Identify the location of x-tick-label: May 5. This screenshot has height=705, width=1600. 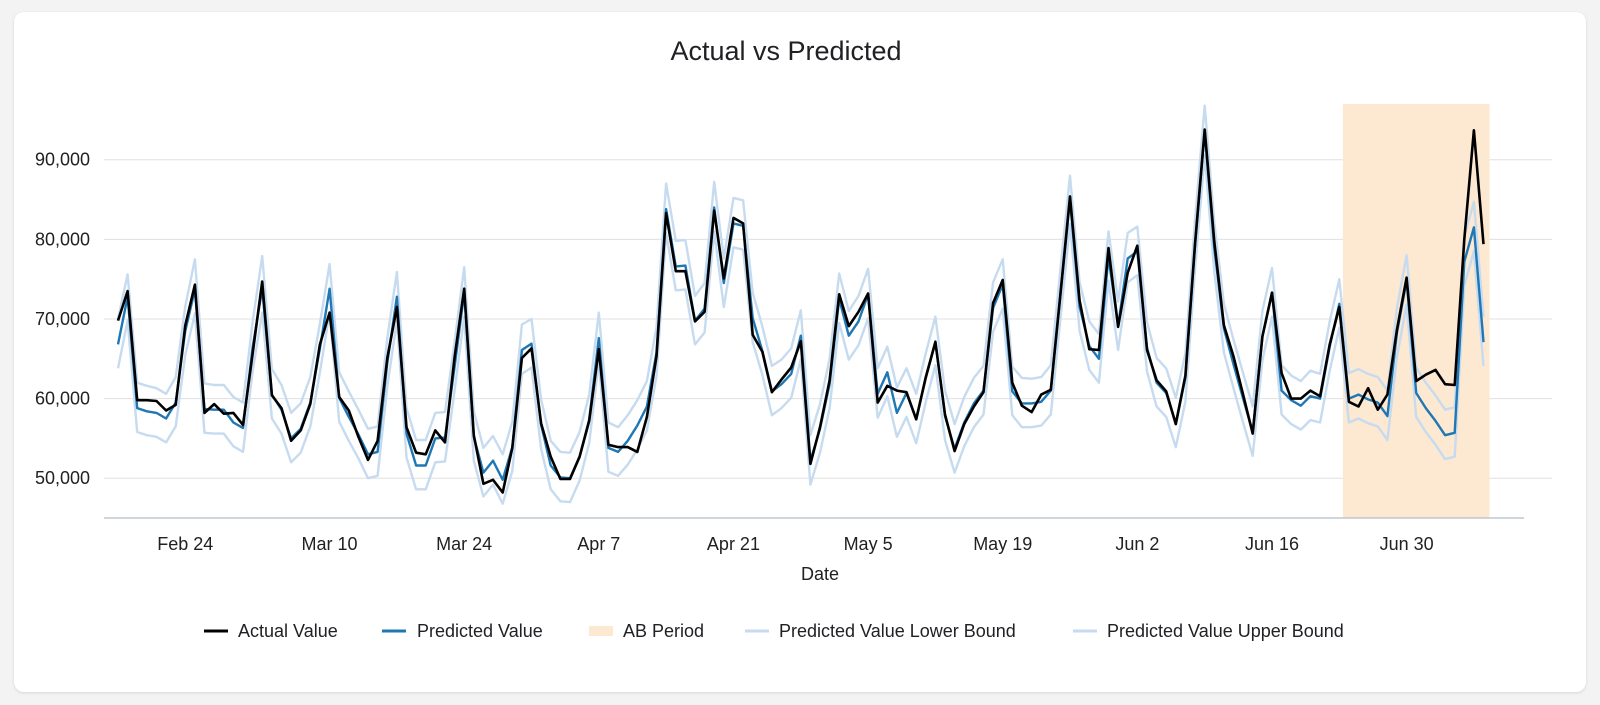
(868, 544).